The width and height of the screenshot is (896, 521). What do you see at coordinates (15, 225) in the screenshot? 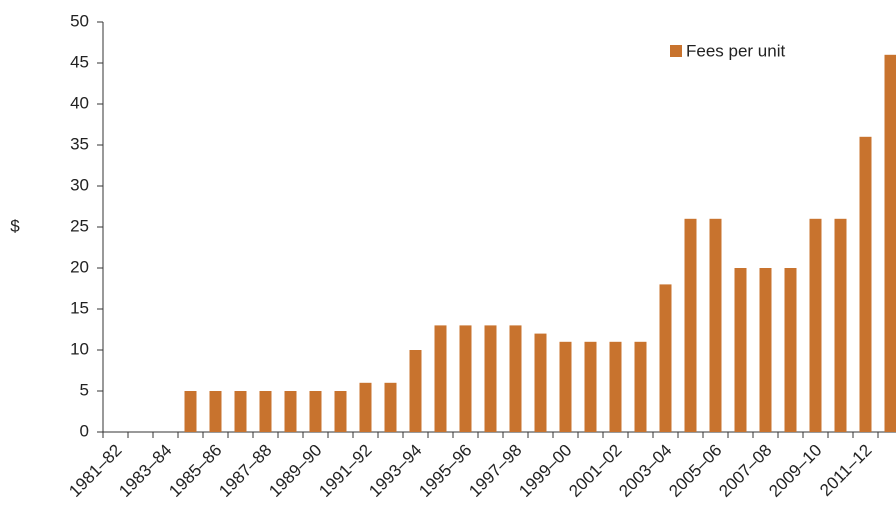
I see `y-axis-label: $` at bounding box center [15, 225].